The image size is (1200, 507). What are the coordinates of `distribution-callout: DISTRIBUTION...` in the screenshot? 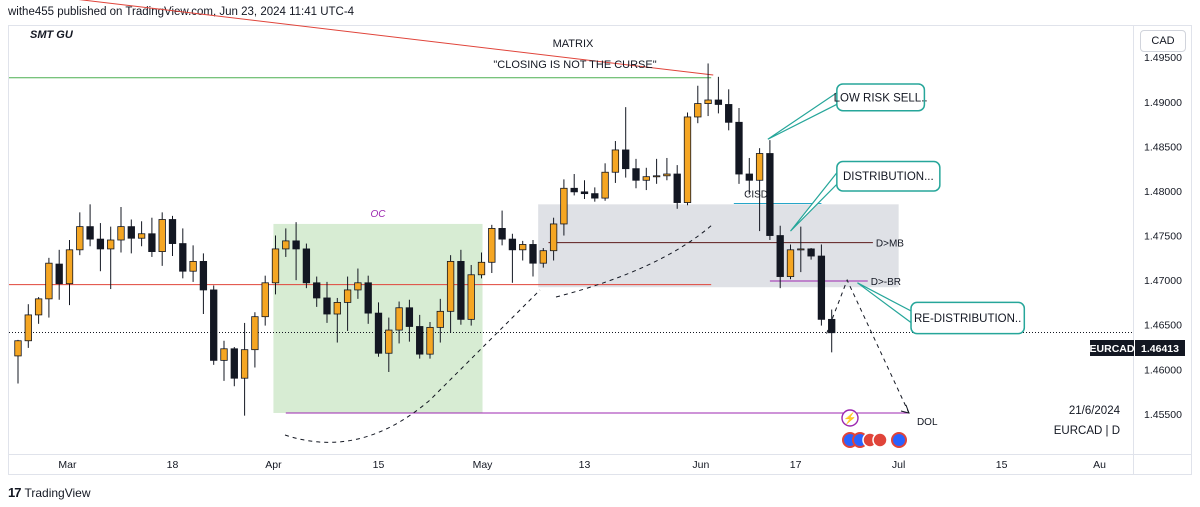 It's located at (865, 196).